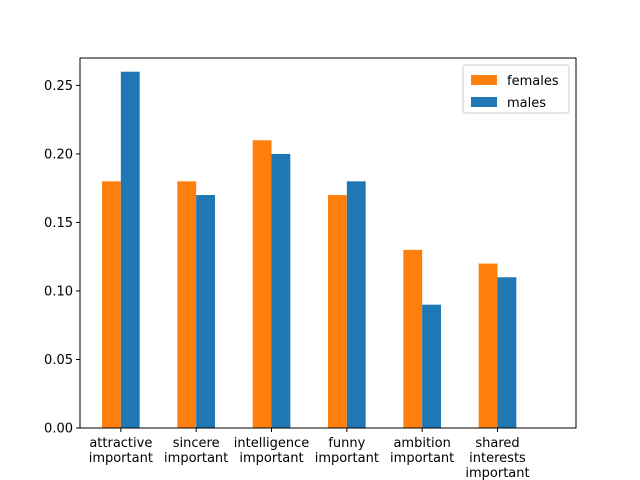  I want to click on y-tick-label: 0.05, so click(58, 360).